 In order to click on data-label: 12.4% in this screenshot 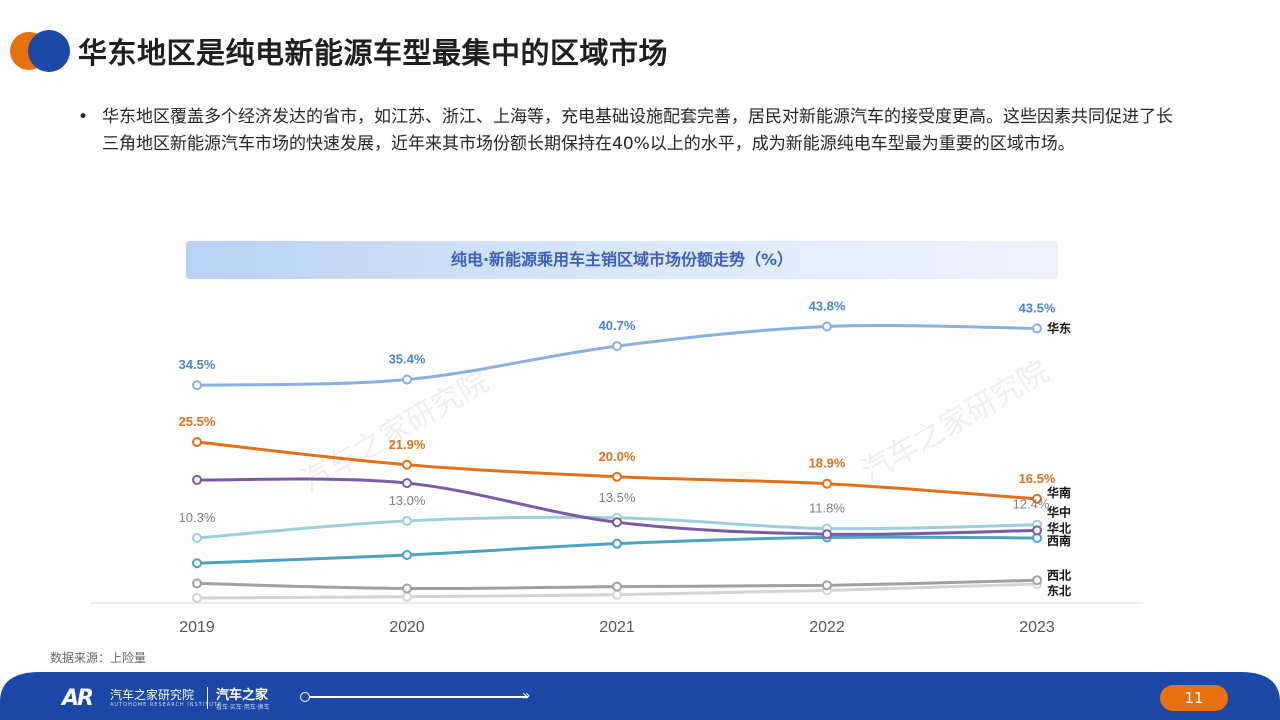, I will do `click(1031, 504)`.